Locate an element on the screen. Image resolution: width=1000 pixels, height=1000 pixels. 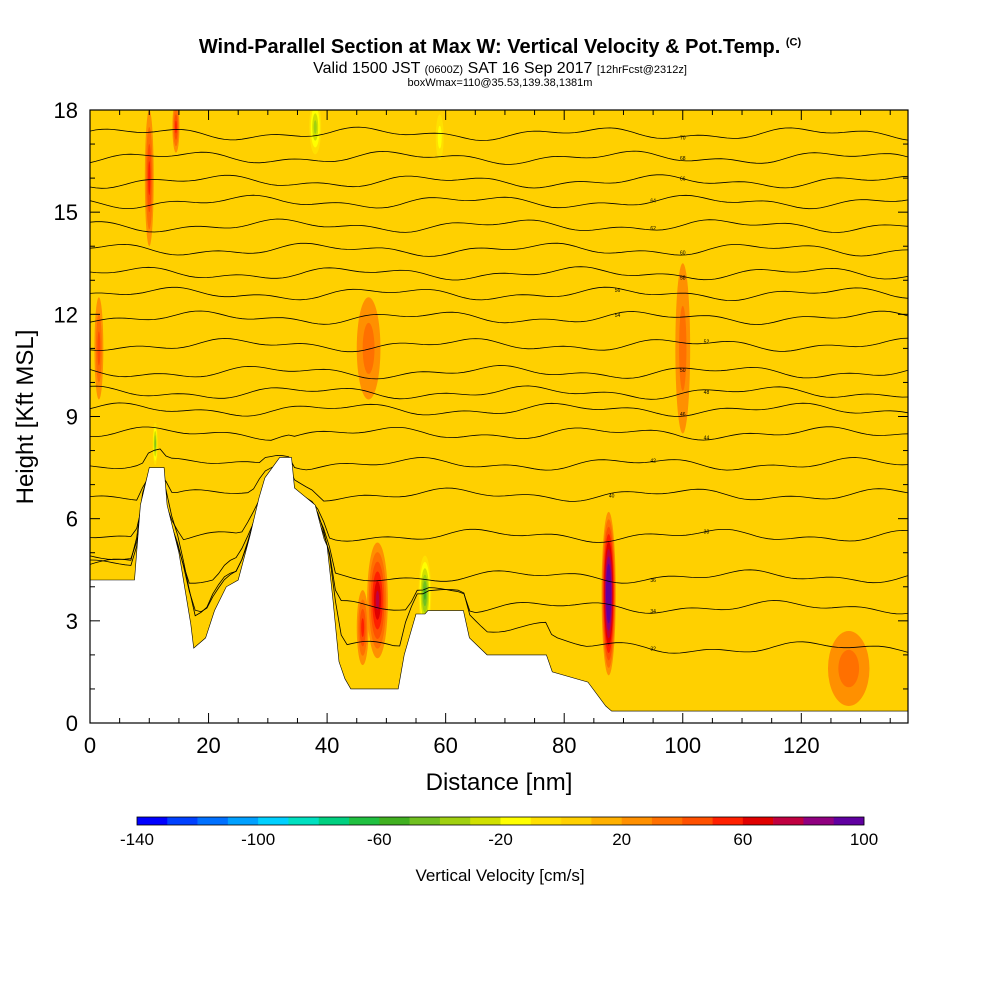
box-info: boxWmax=110@35.53,139.38,1381m is located at coordinates (500, 83).